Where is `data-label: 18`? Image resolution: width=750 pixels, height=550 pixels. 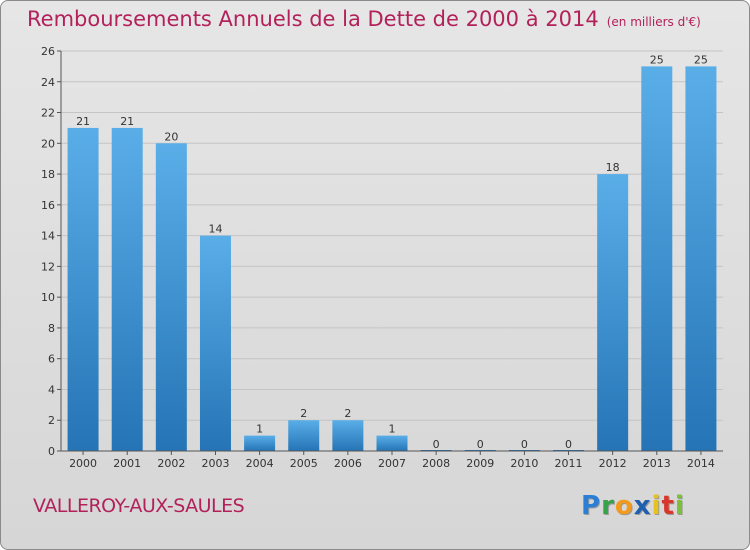
data-label: 18 is located at coordinates (613, 167).